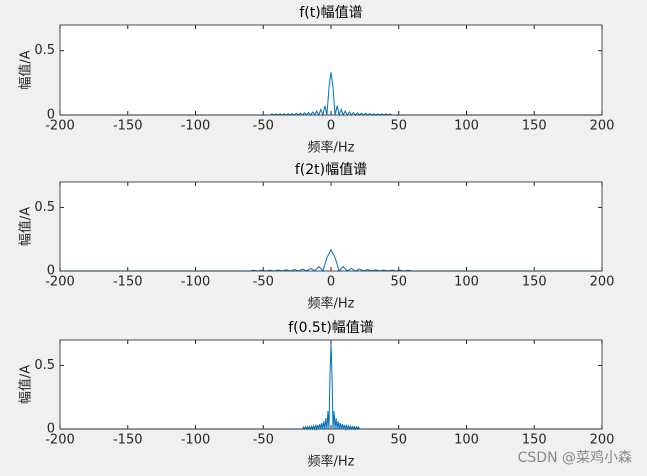  Describe the element at coordinates (575, 457) in the screenshot. I see `watermark: CSDN @菜鸡小森` at that location.